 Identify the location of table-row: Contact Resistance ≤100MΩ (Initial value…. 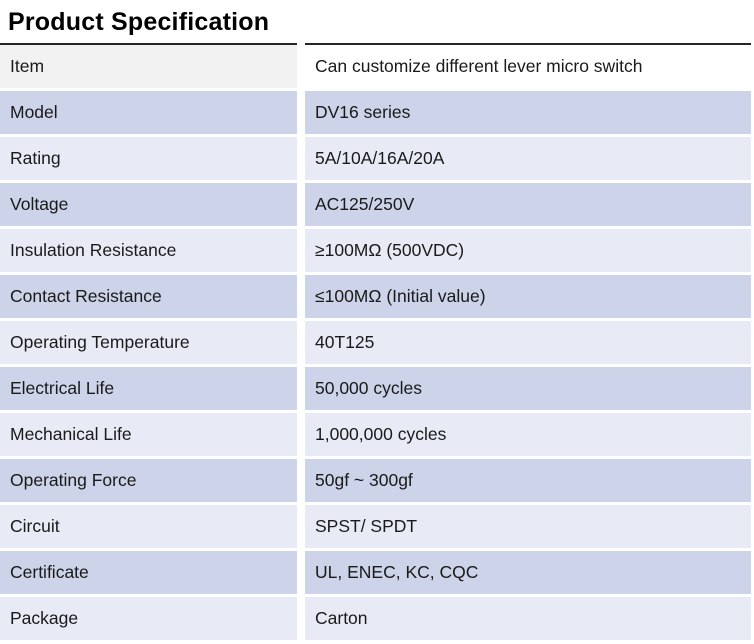
(375, 296).